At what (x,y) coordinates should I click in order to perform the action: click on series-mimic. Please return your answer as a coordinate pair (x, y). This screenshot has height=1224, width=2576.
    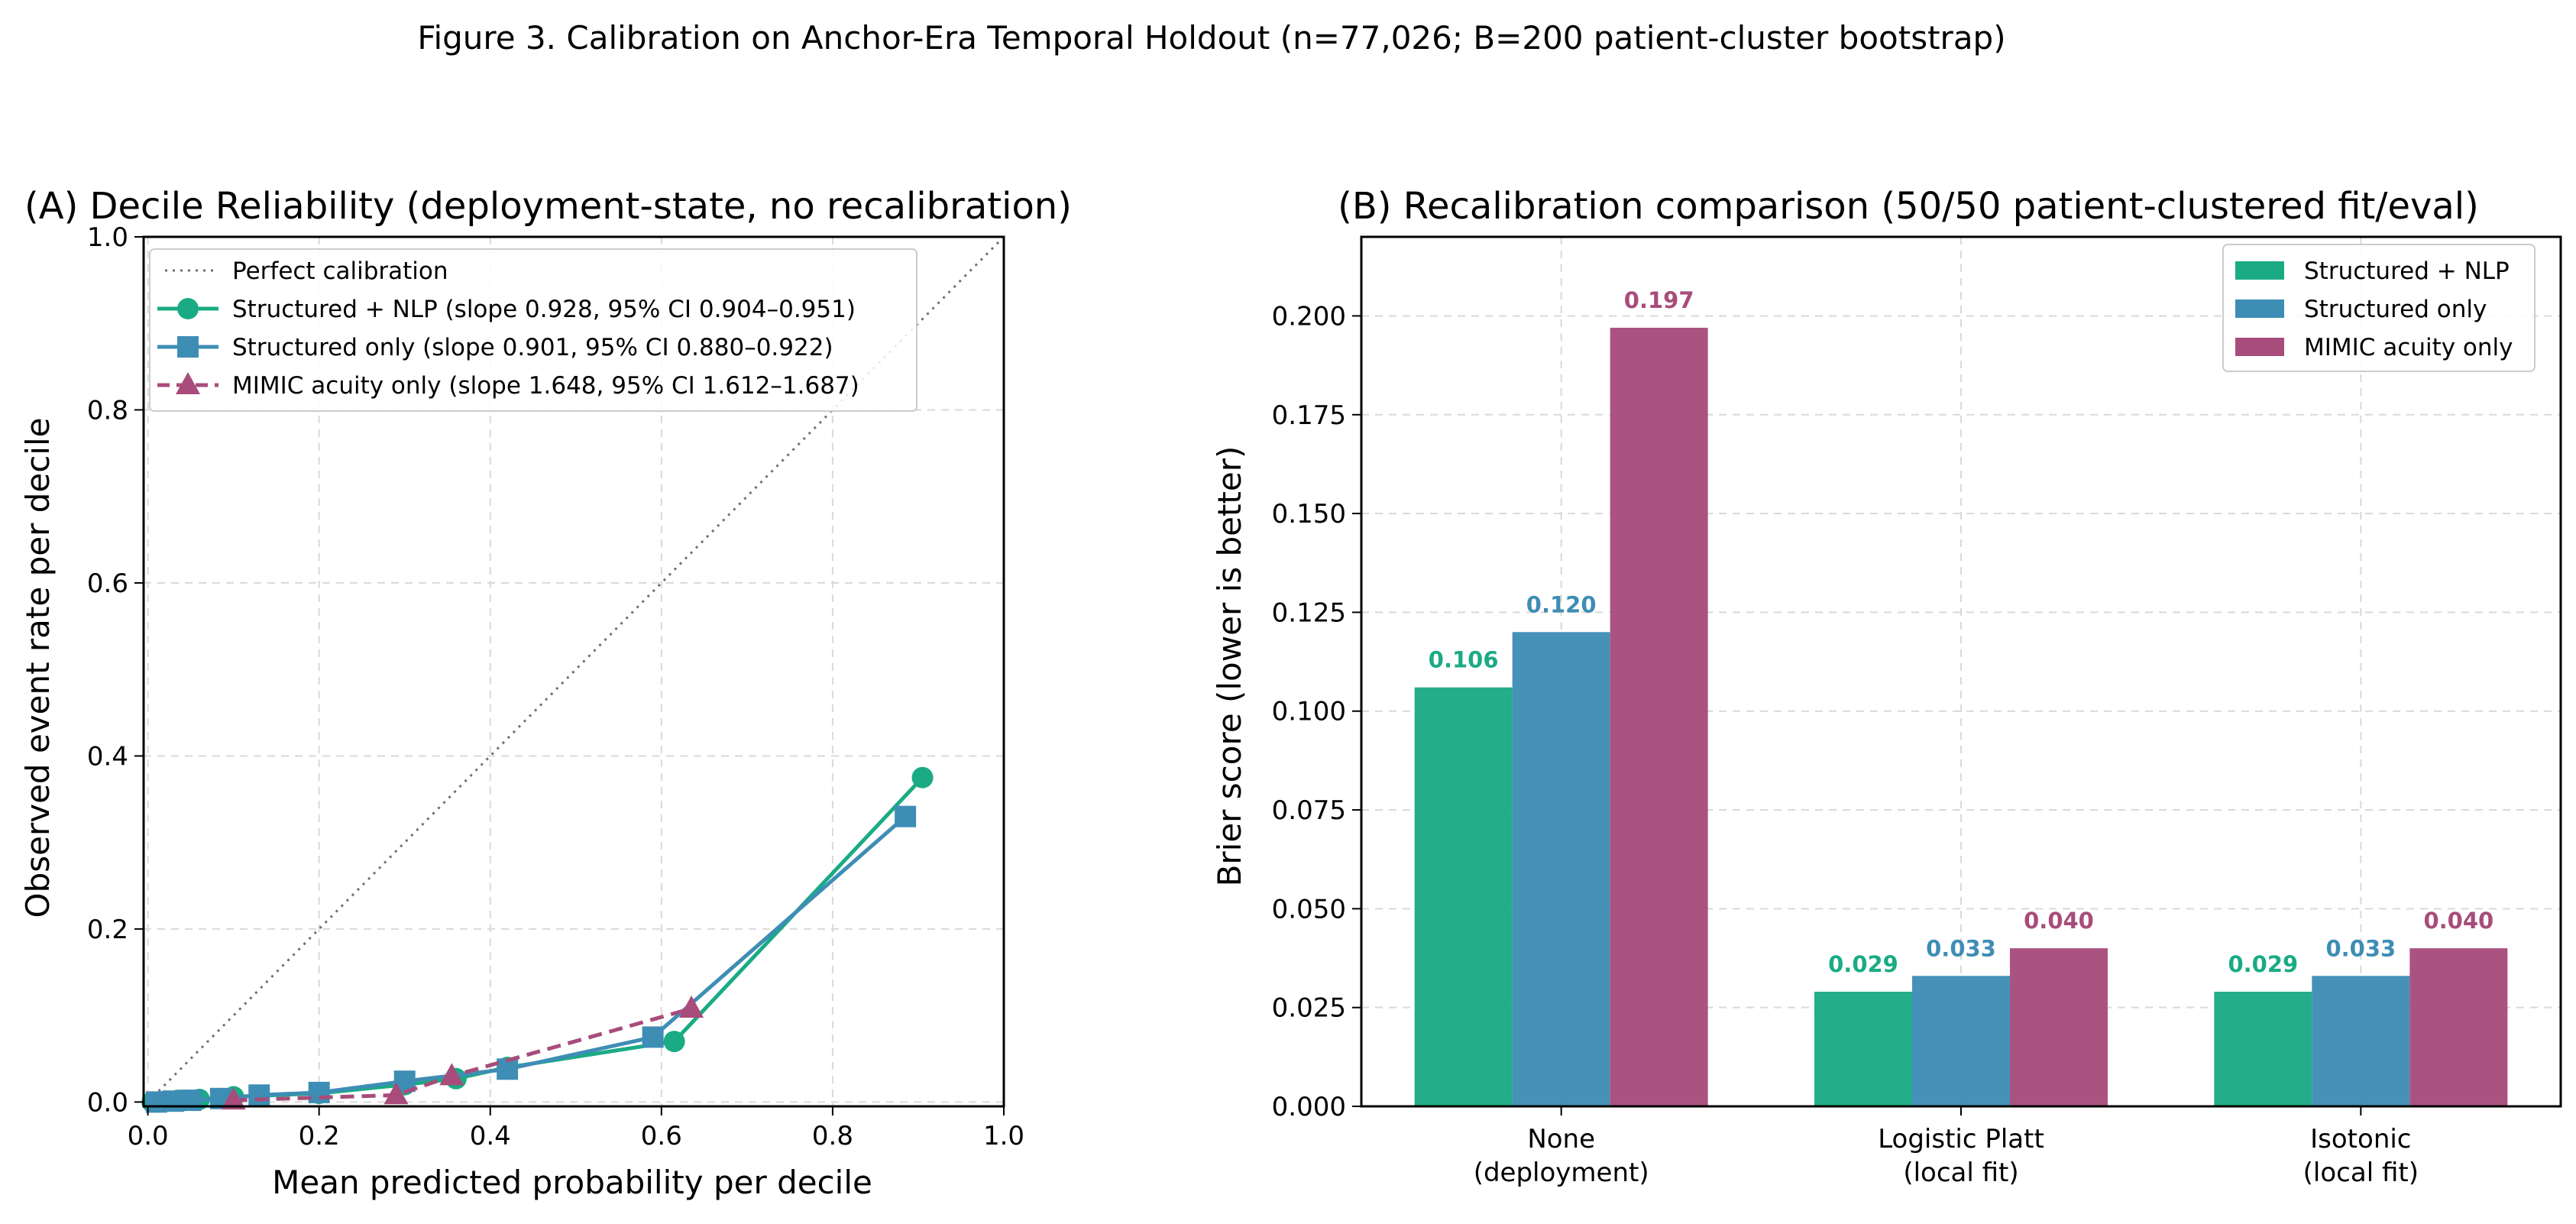
    Looking at the image, I should click on (462, 1053).